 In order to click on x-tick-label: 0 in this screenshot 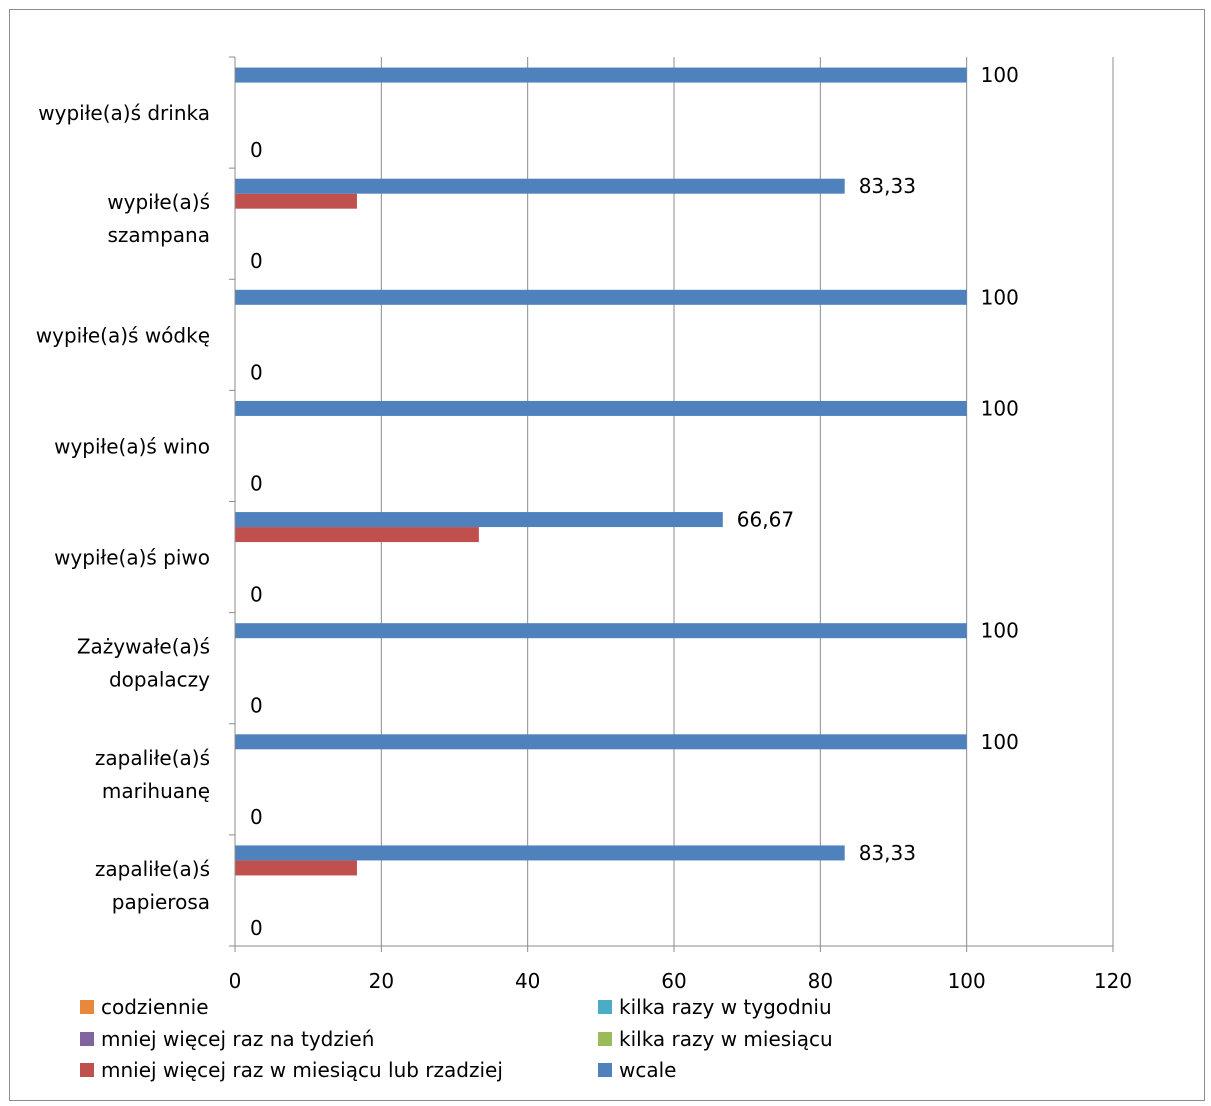, I will do `click(235, 981)`.